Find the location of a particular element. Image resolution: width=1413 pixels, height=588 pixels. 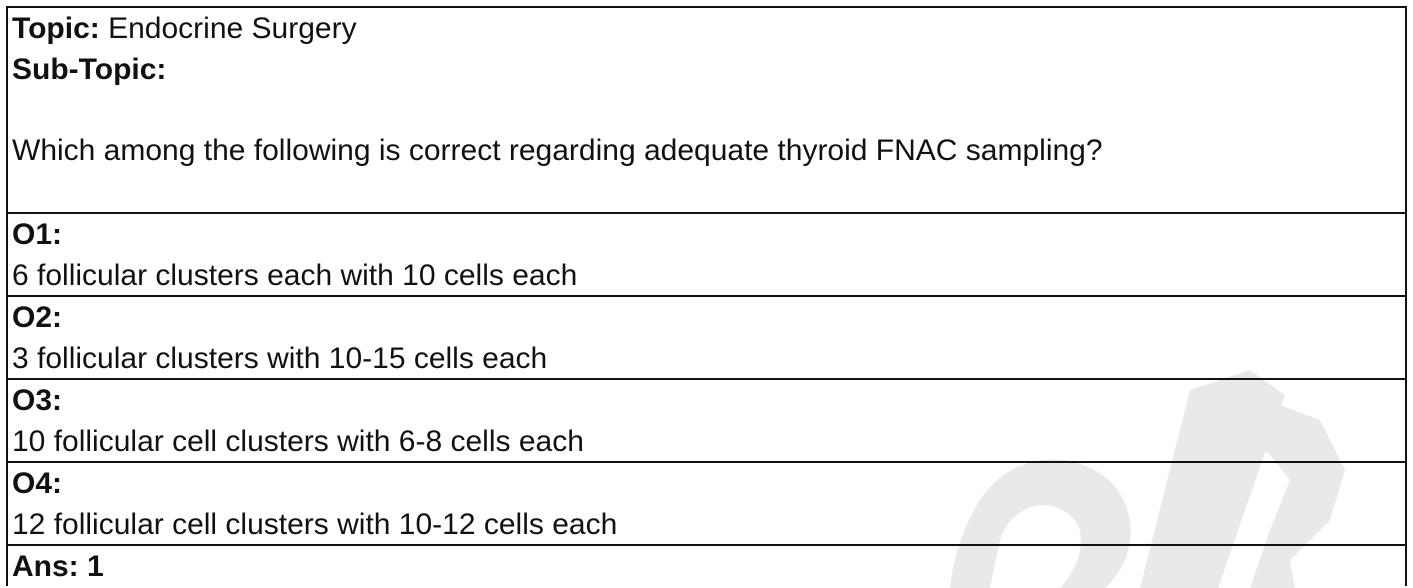

topic-line: Topic: Endocrine Surgery is located at coordinates (708, 28).